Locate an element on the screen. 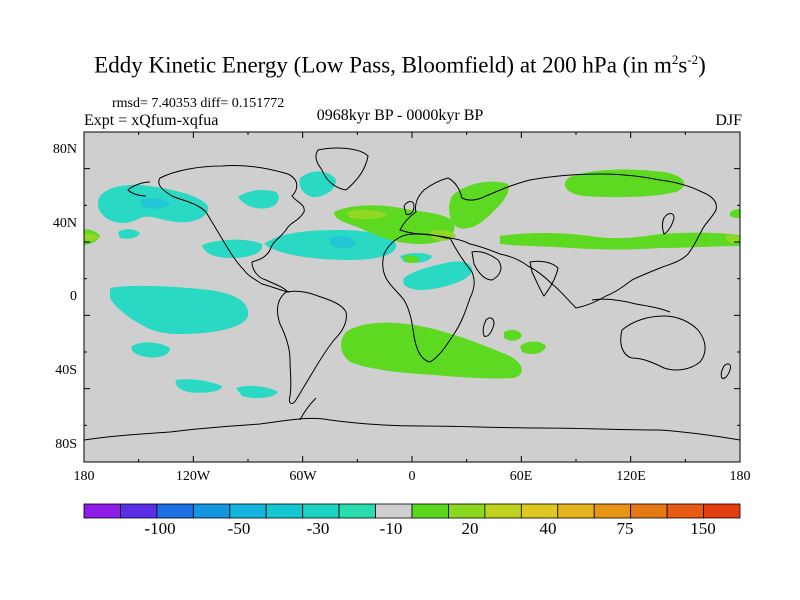  coast-japan is located at coordinates (668, 224).